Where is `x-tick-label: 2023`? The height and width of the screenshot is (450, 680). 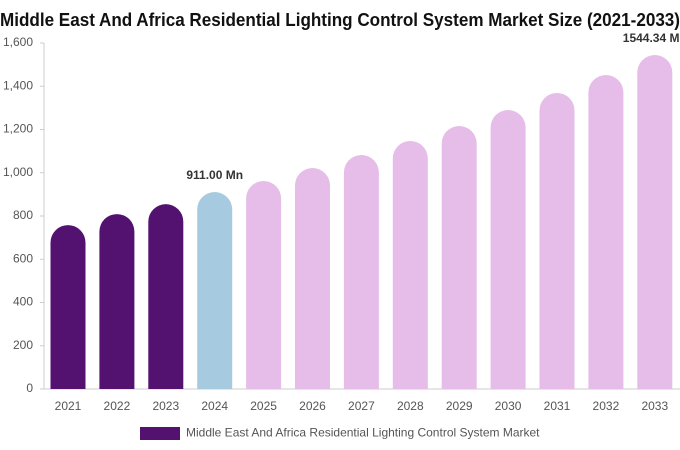 x-tick-label: 2023 is located at coordinates (165, 406).